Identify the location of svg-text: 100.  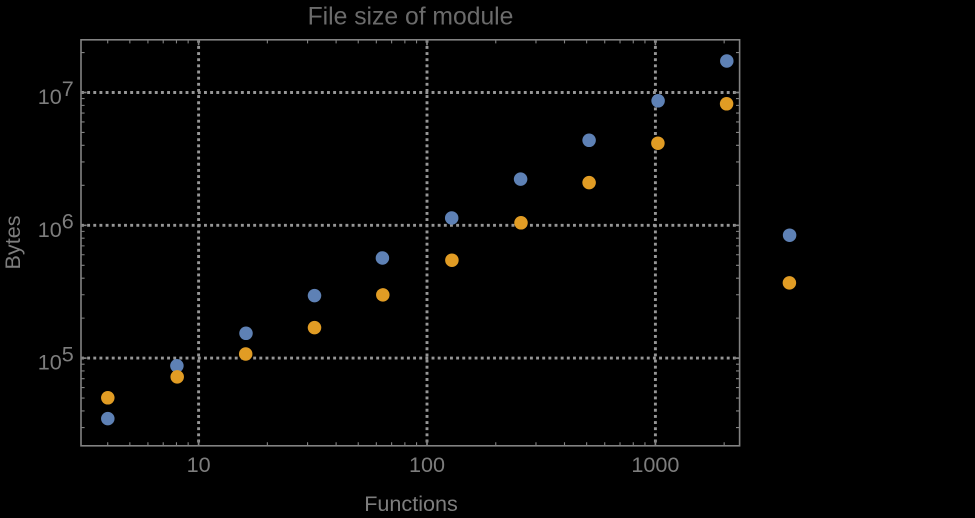
(427, 464).